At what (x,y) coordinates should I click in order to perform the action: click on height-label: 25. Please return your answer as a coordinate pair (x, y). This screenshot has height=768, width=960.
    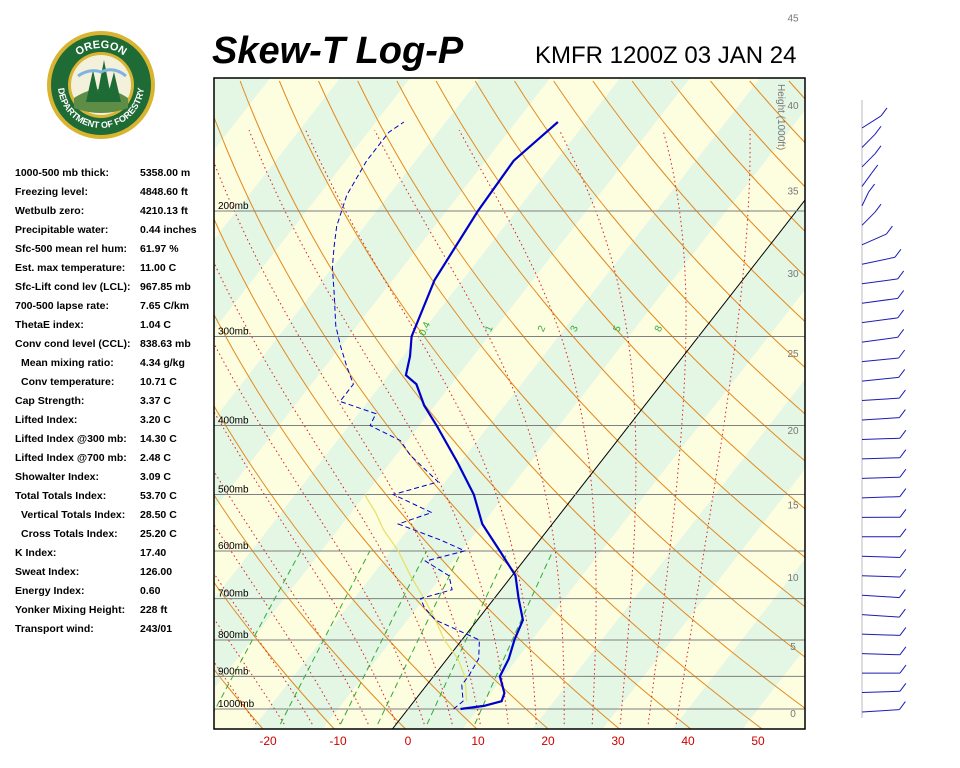
    Looking at the image, I should click on (793, 354).